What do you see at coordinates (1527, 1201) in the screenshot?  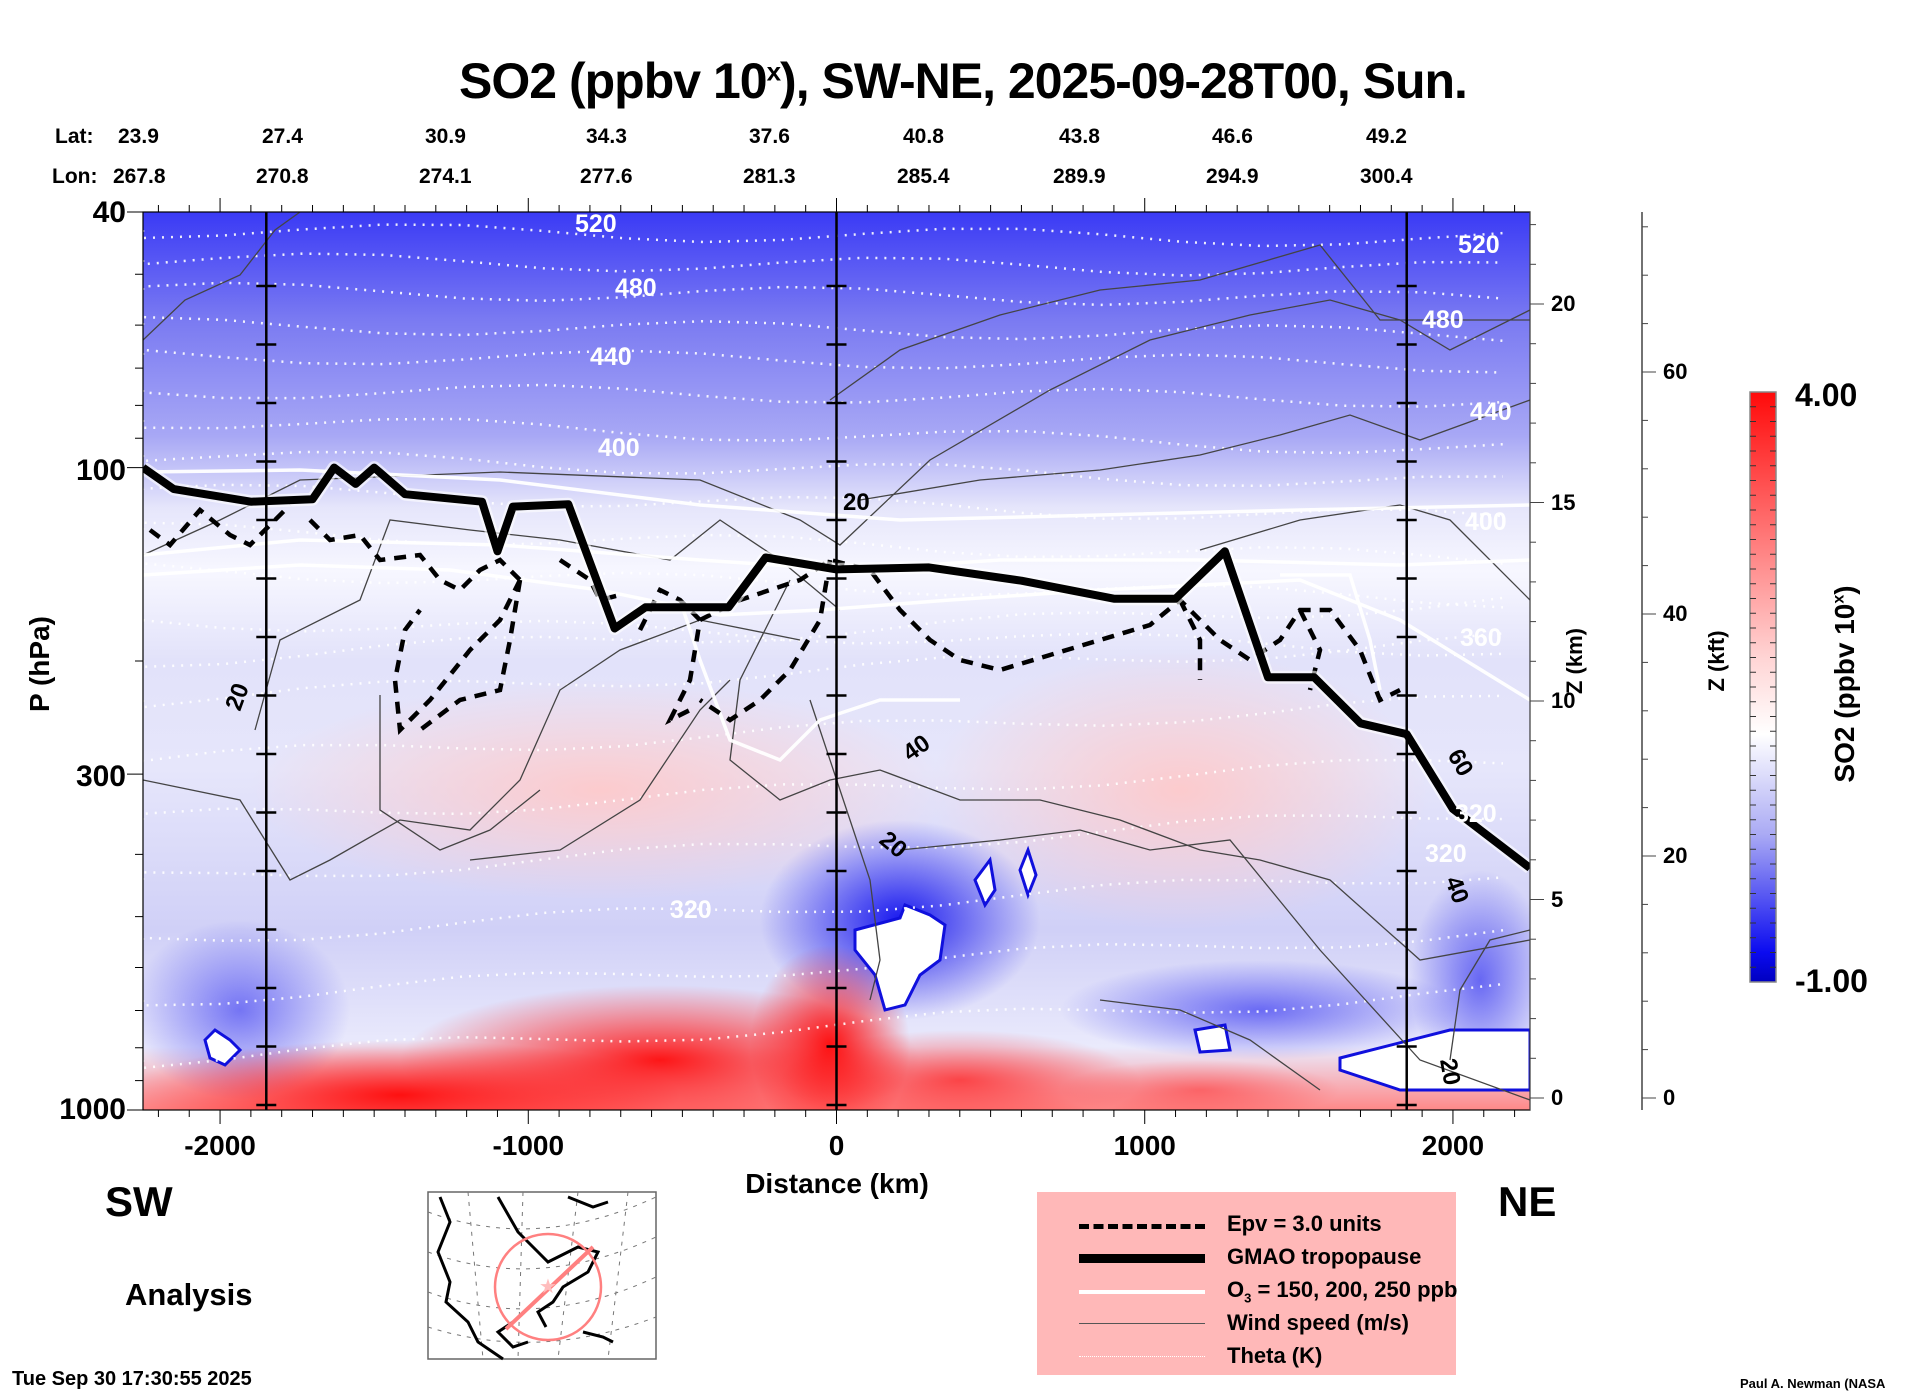 I see `ne-label: NE` at bounding box center [1527, 1201].